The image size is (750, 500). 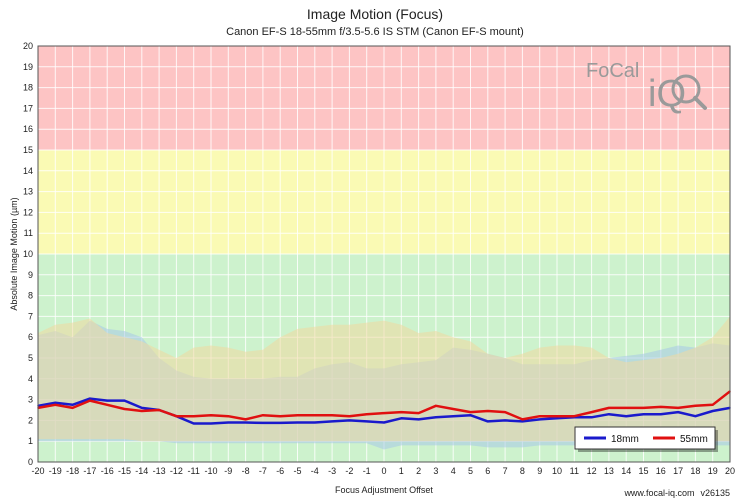 What do you see at coordinates (280, 471) in the screenshot?
I see `x-tick-label: -6` at bounding box center [280, 471].